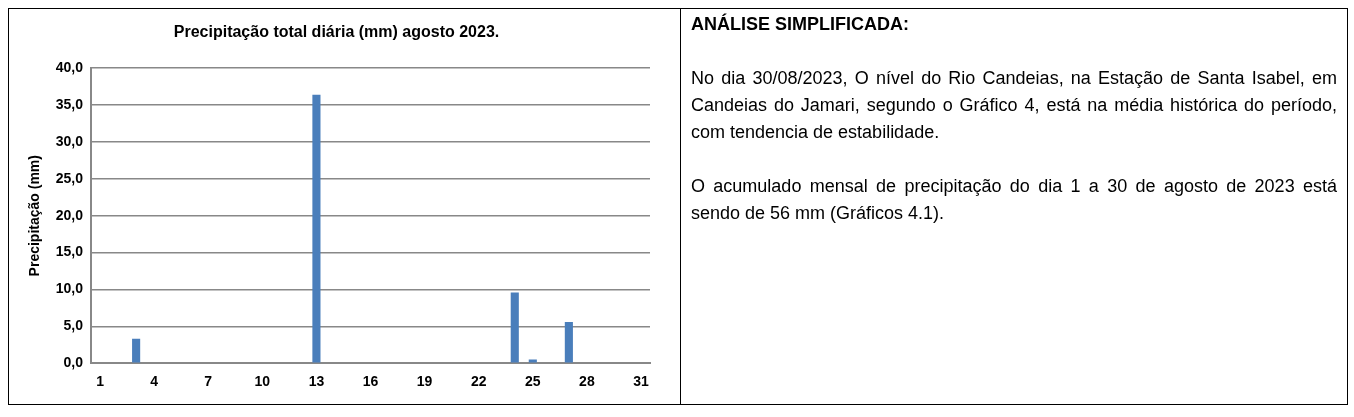  Describe the element at coordinates (69, 288) in the screenshot. I see `y-tick-label: 10,0` at that location.